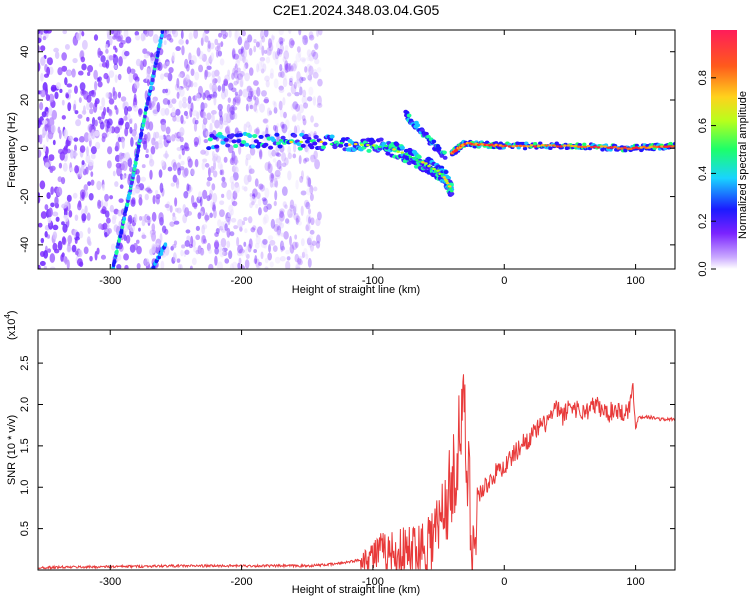 The height and width of the screenshot is (600, 750). Describe the element at coordinates (133, 175) in the screenshot. I see `spectrogram-streak-cell` at that location.